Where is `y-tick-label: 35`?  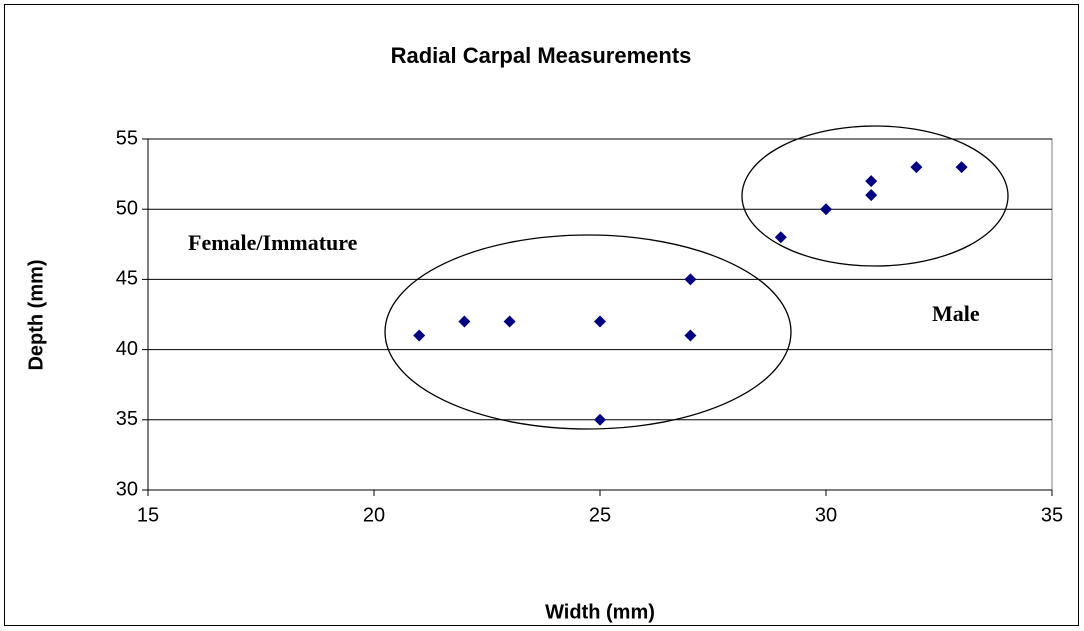 y-tick-label: 35 is located at coordinates (127, 419).